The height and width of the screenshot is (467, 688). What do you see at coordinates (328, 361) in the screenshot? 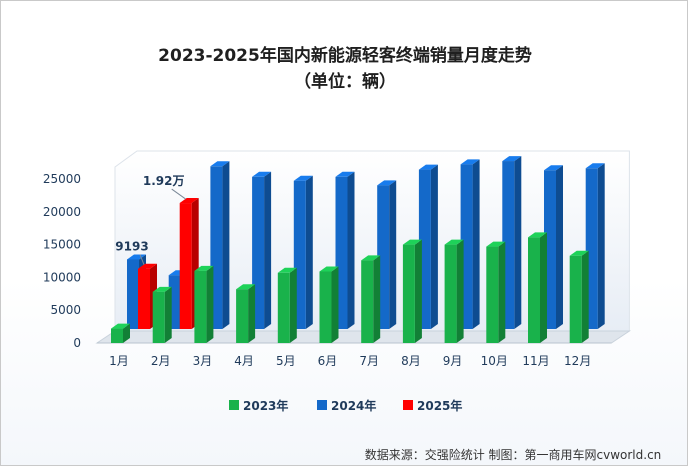
I see `x-tick-label: 6月` at bounding box center [328, 361].